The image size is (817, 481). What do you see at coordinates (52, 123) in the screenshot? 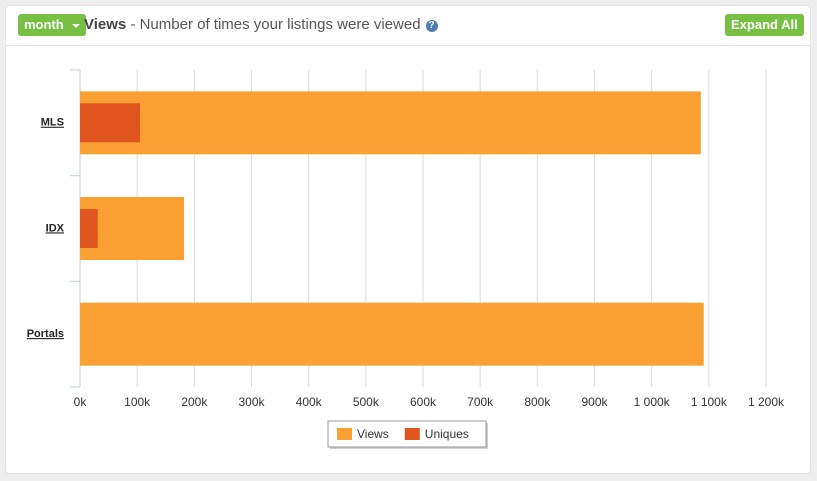
I see `category-label: MLS` at bounding box center [52, 123].